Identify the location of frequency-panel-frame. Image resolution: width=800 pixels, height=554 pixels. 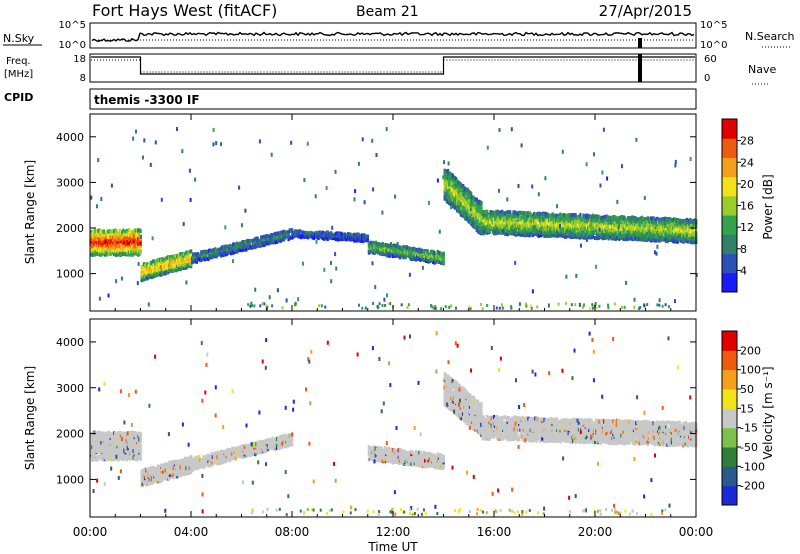
(393, 68).